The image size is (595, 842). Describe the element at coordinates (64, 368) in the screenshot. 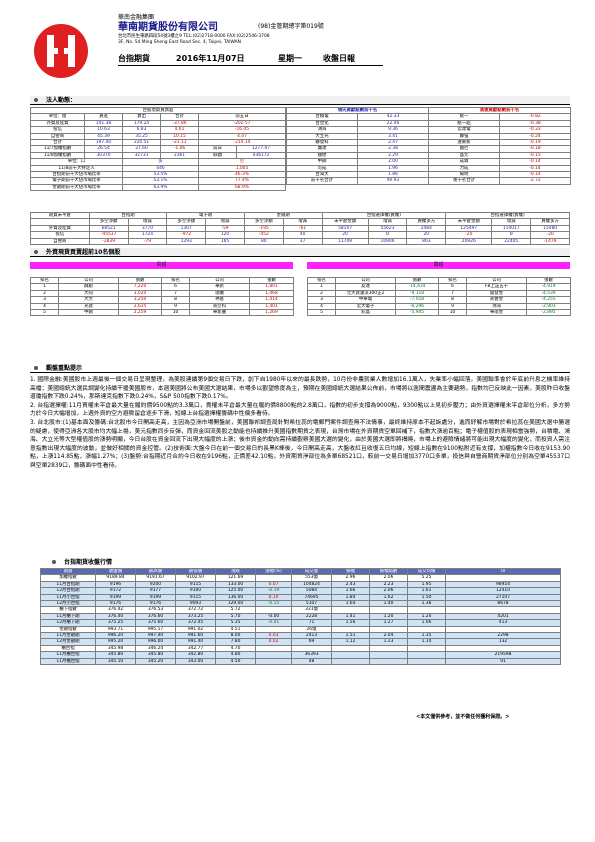

I see `analysis-title: 觀盤重點提示` at that location.